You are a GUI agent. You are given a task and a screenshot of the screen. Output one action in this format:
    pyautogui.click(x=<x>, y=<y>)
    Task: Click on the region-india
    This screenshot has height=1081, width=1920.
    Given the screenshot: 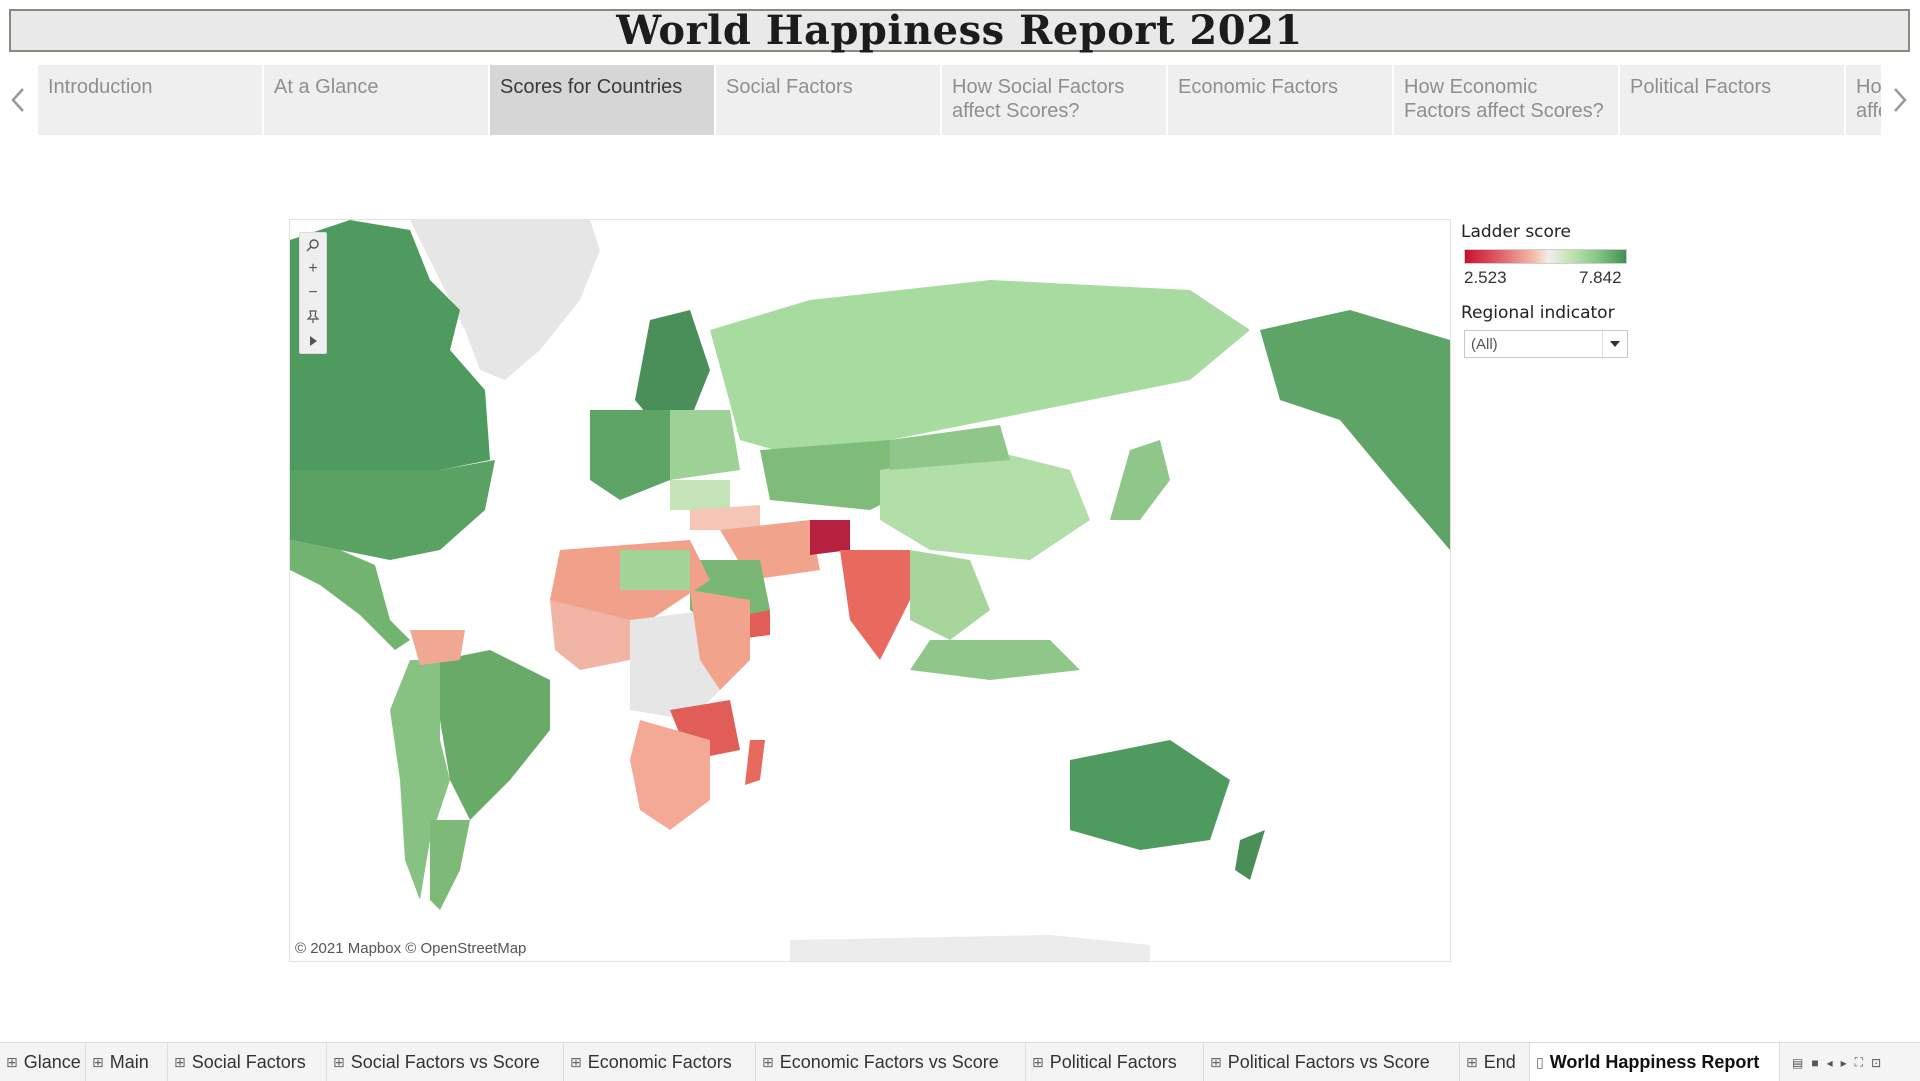 What is the action you would take?
    pyautogui.click(x=875, y=605)
    